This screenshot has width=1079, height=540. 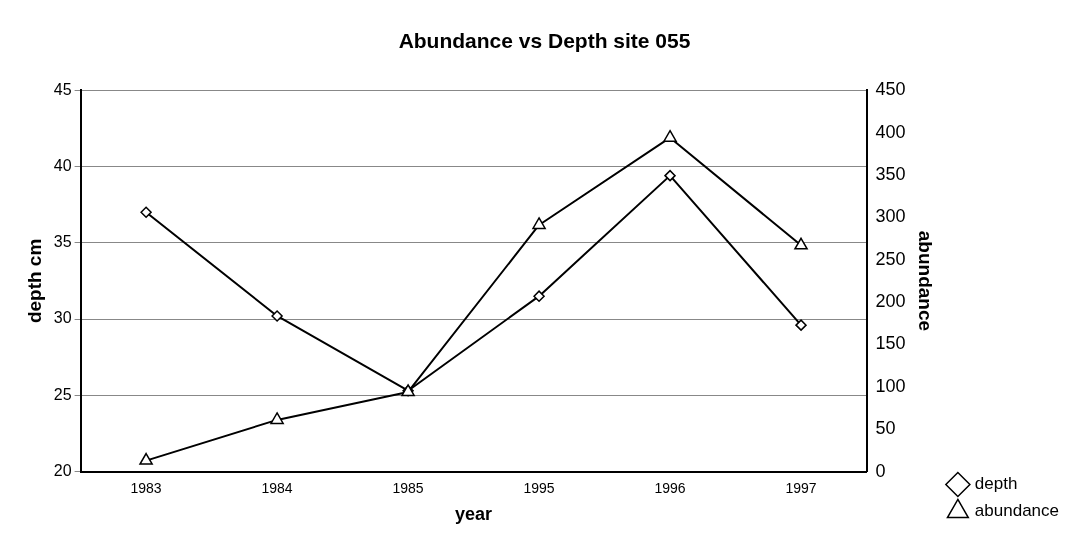 I want to click on y2-axis-title: abundance, so click(x=925, y=281).